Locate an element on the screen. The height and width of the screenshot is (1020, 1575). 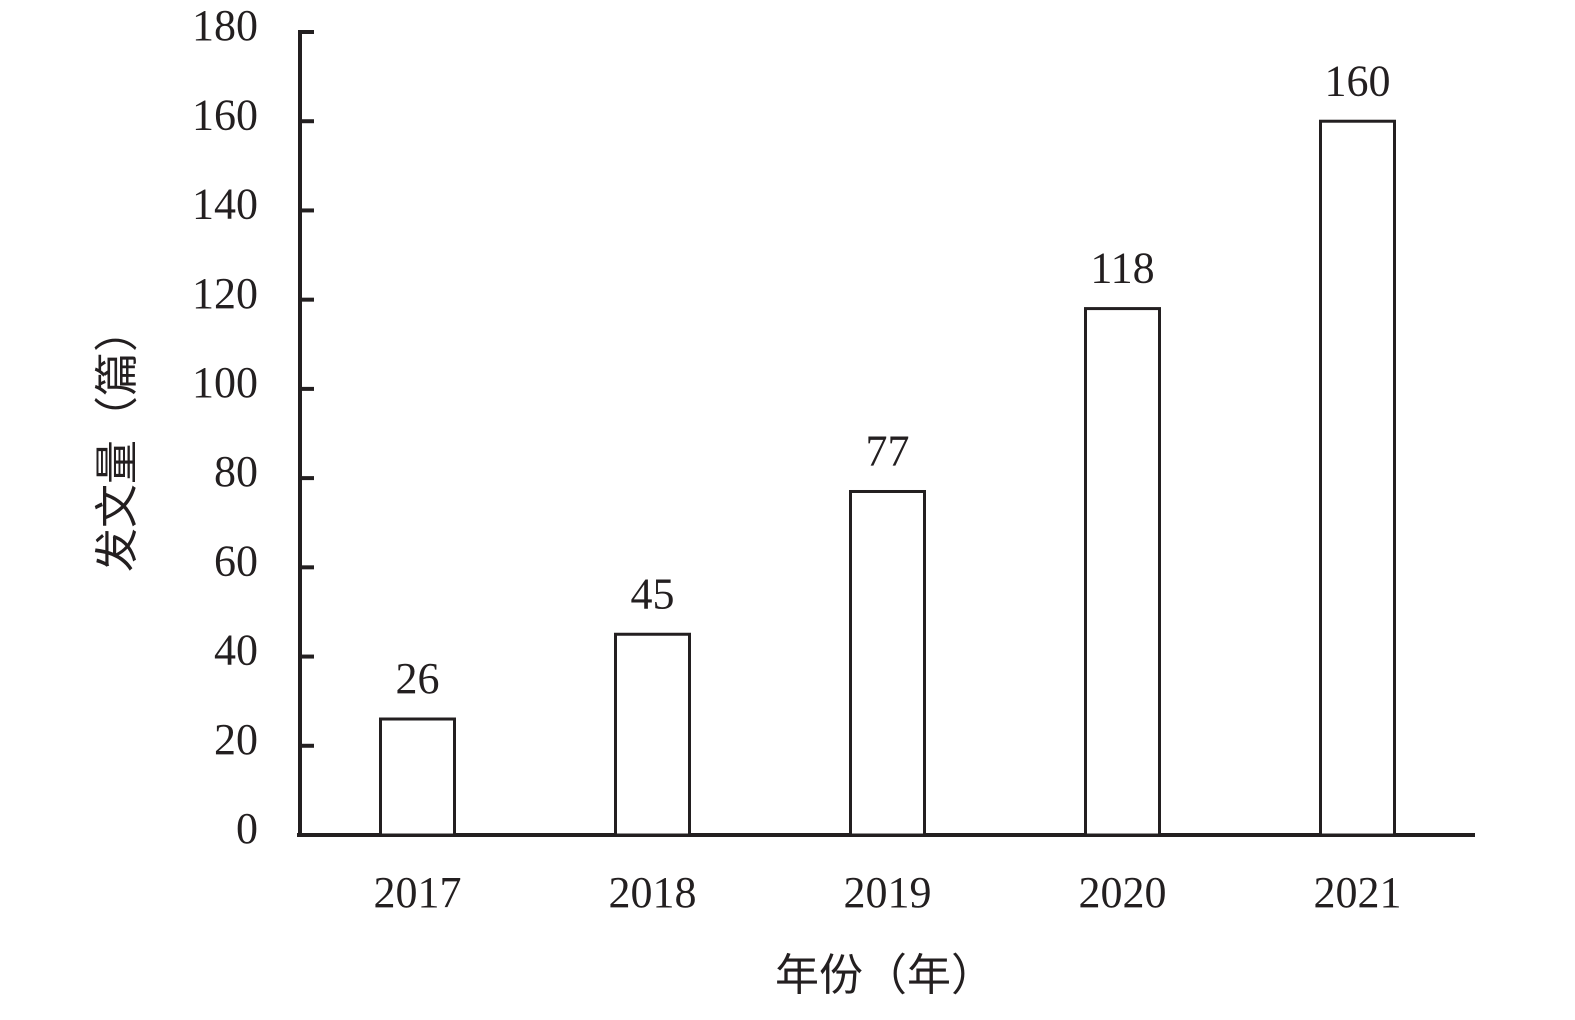
y-tick-label: 60 is located at coordinates (236, 560).